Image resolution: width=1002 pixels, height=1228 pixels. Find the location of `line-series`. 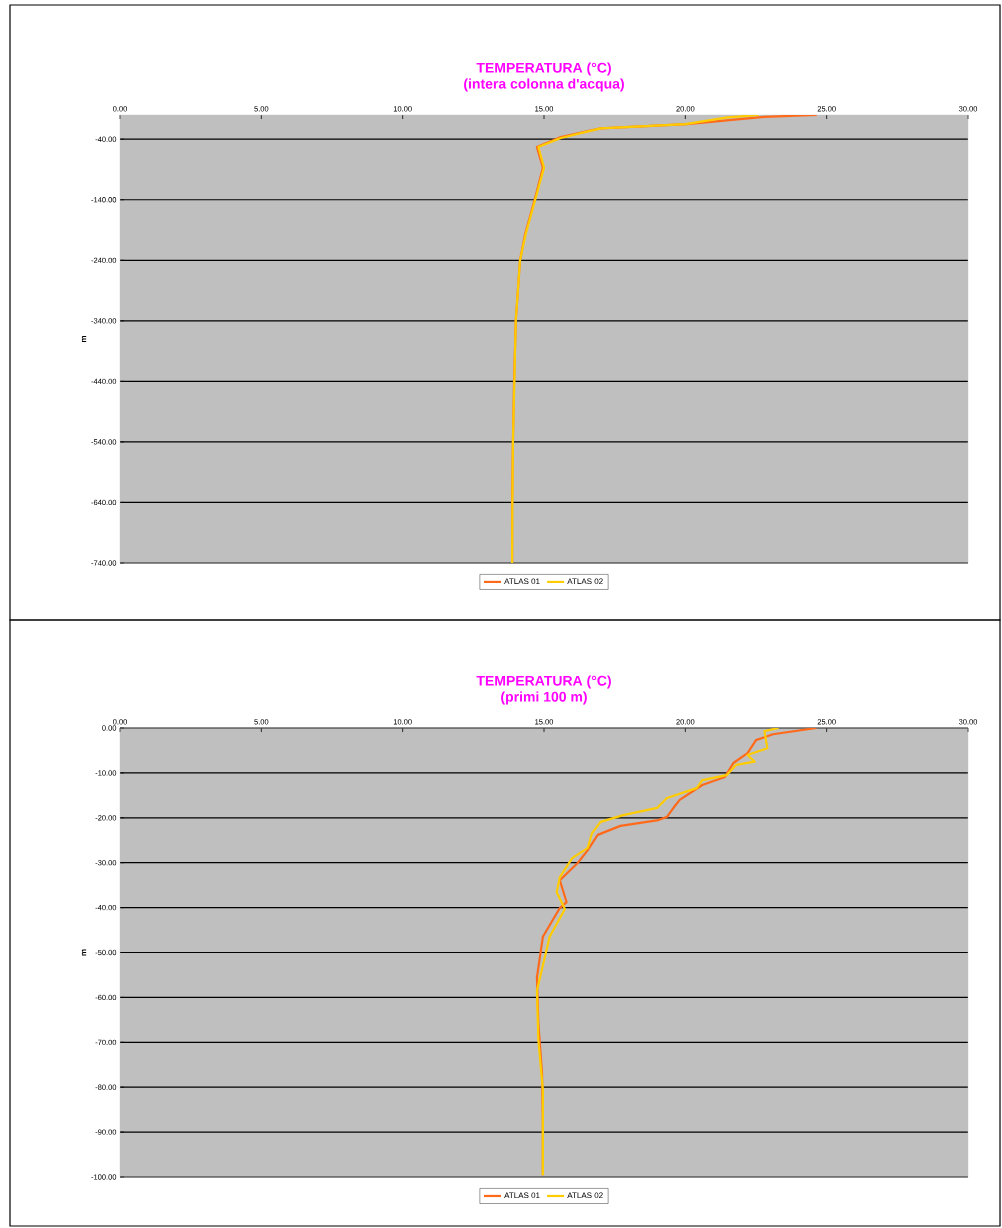

line-series is located at coordinates (635, 338).